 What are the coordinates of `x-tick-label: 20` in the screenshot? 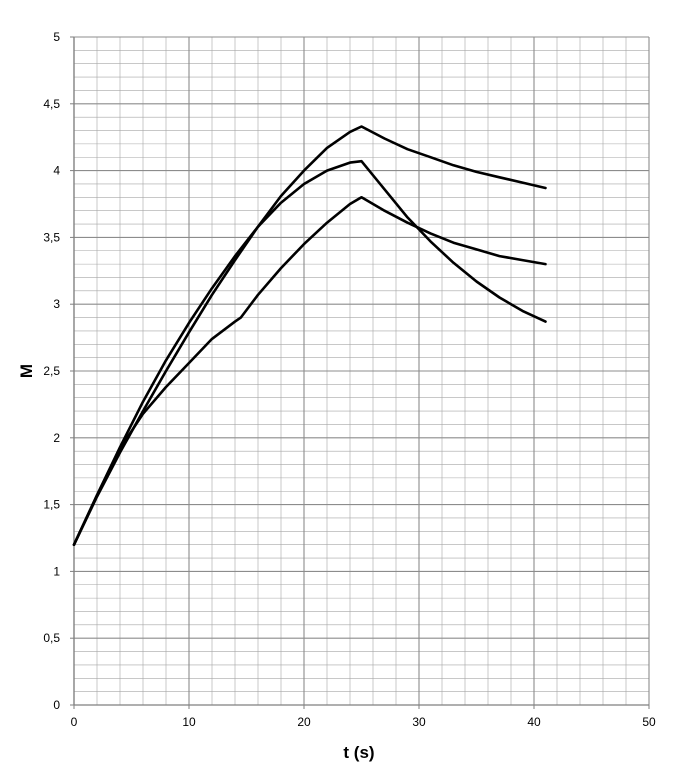 It's located at (304, 722).